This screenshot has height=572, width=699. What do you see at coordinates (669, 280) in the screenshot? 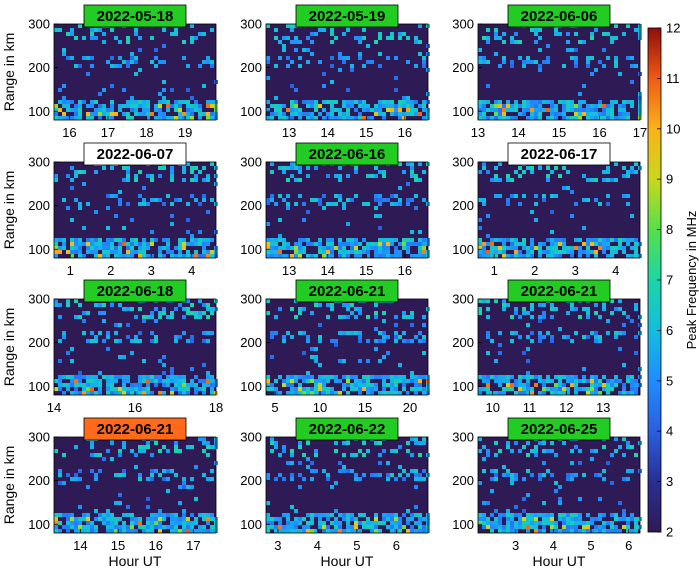
I see `colorbar-tick-label: 7` at bounding box center [669, 280].